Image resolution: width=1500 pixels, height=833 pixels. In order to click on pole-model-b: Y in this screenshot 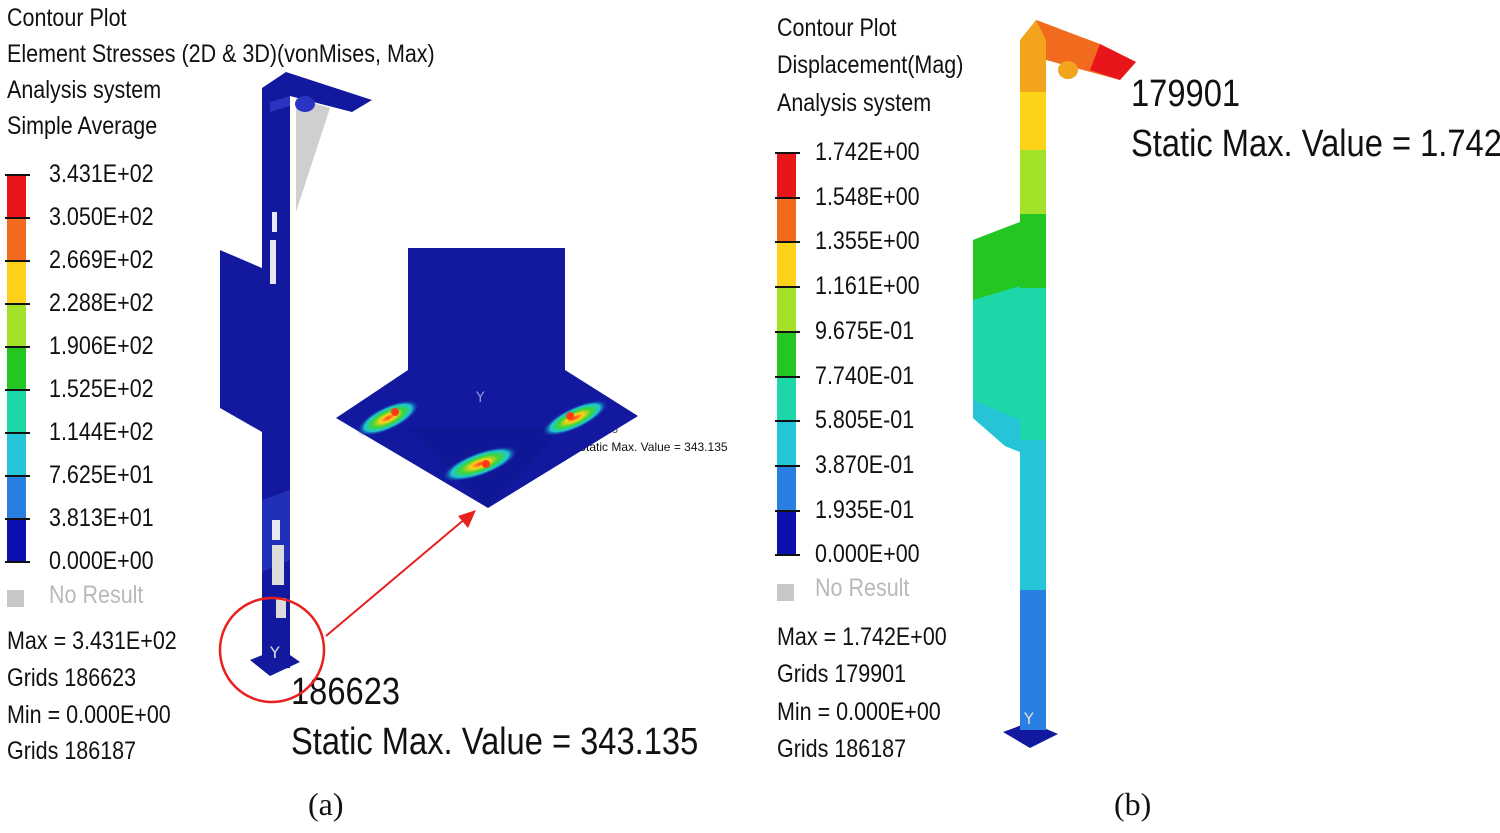, I will do `click(1054, 384)`.